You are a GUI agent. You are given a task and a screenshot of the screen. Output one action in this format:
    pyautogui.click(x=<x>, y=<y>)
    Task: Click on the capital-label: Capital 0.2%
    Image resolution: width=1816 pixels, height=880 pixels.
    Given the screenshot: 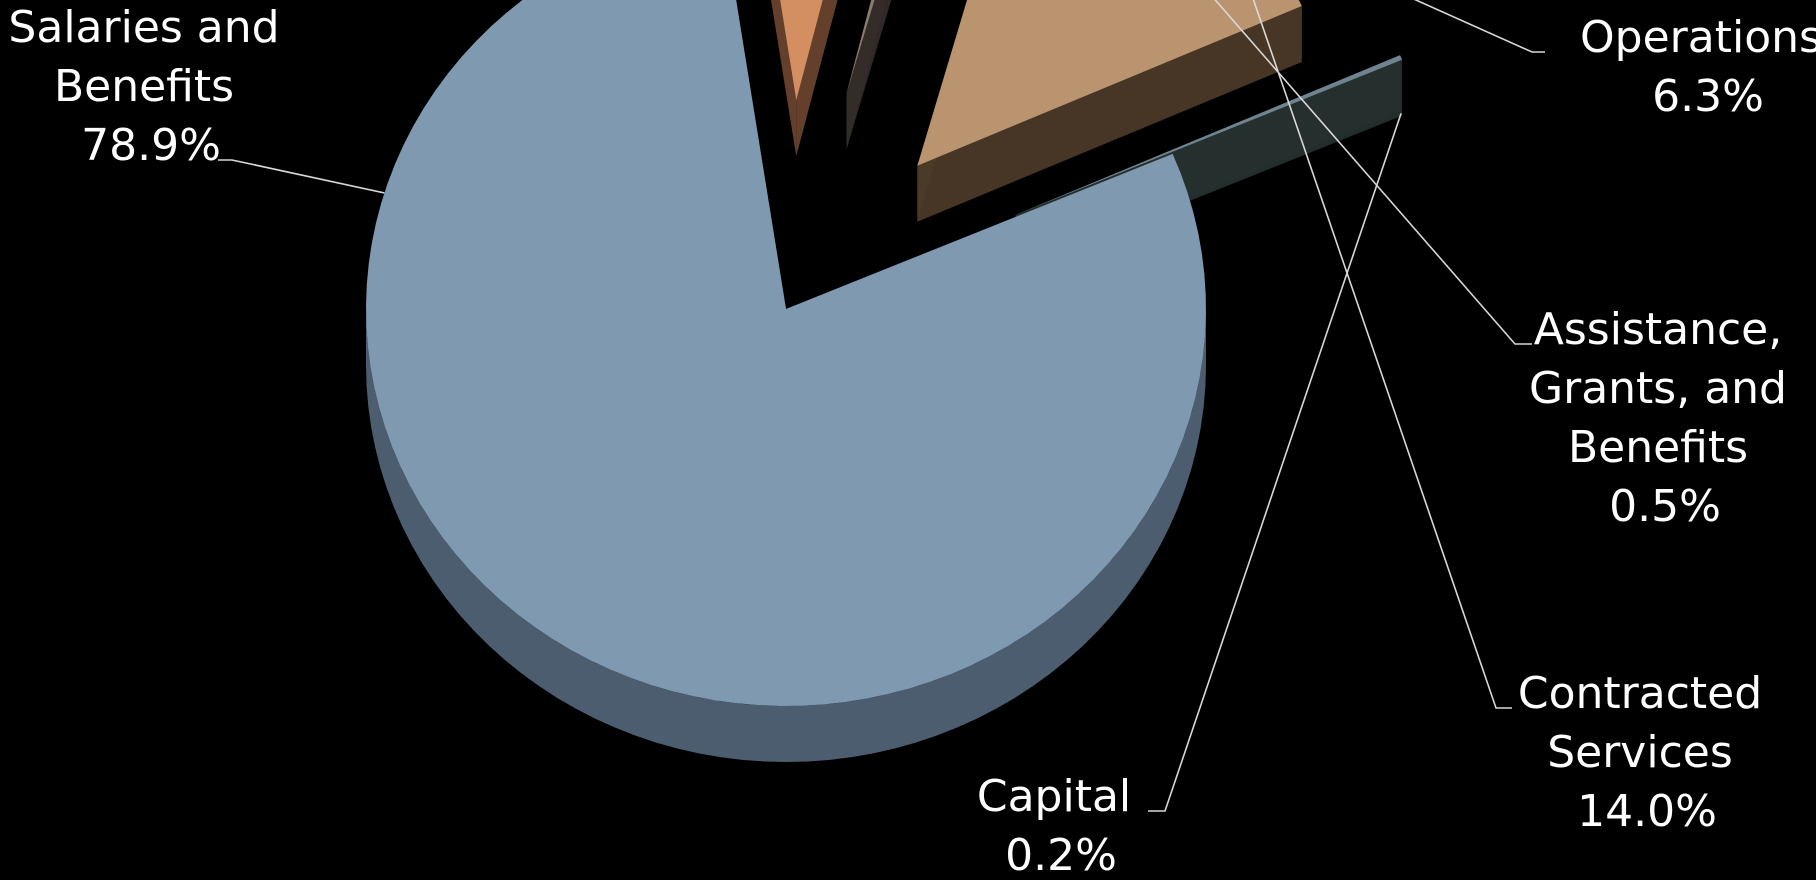 What is the action you would take?
    pyautogui.click(x=1061, y=825)
    